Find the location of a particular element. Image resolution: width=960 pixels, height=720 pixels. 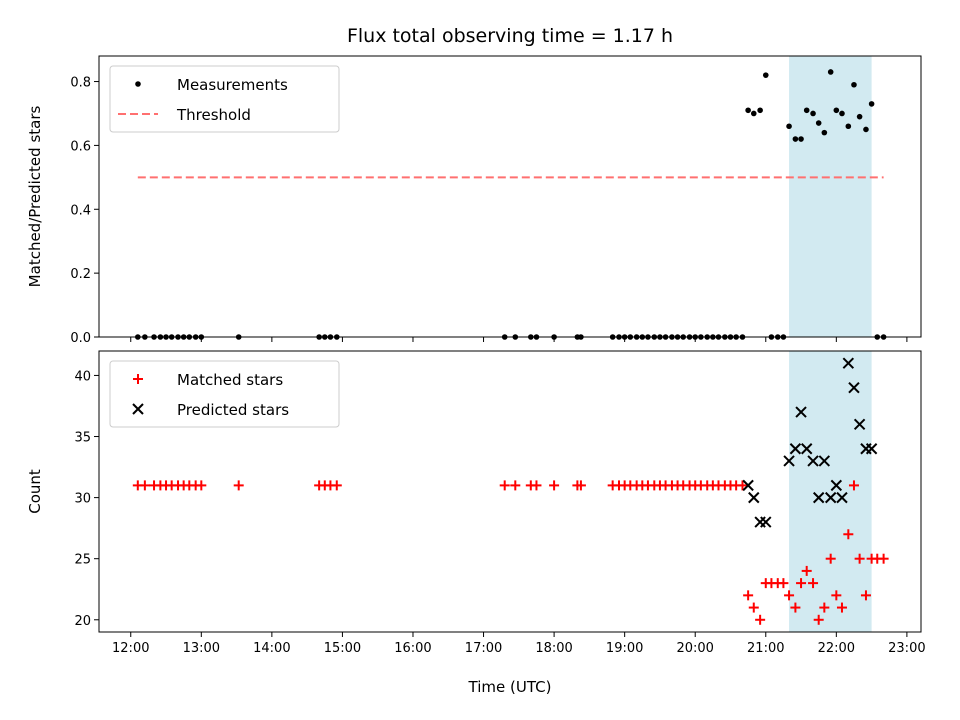

legend-box is located at coordinates (224, 394).